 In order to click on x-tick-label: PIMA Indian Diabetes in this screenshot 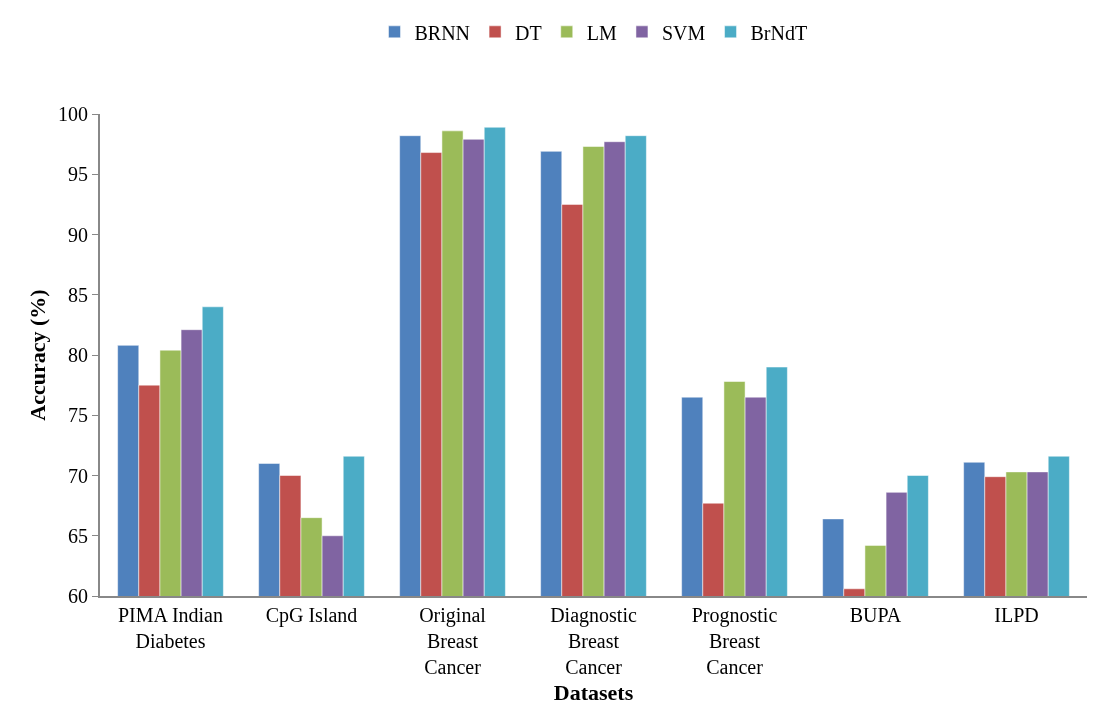, I will do `click(170, 628)`.